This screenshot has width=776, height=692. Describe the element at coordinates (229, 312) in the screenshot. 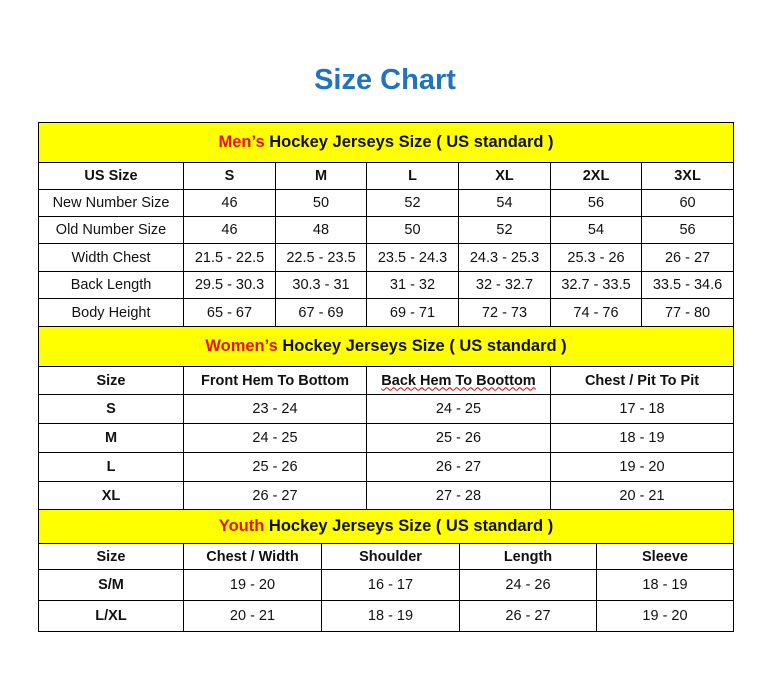

I see `table-cell: 65 - 67` at that location.